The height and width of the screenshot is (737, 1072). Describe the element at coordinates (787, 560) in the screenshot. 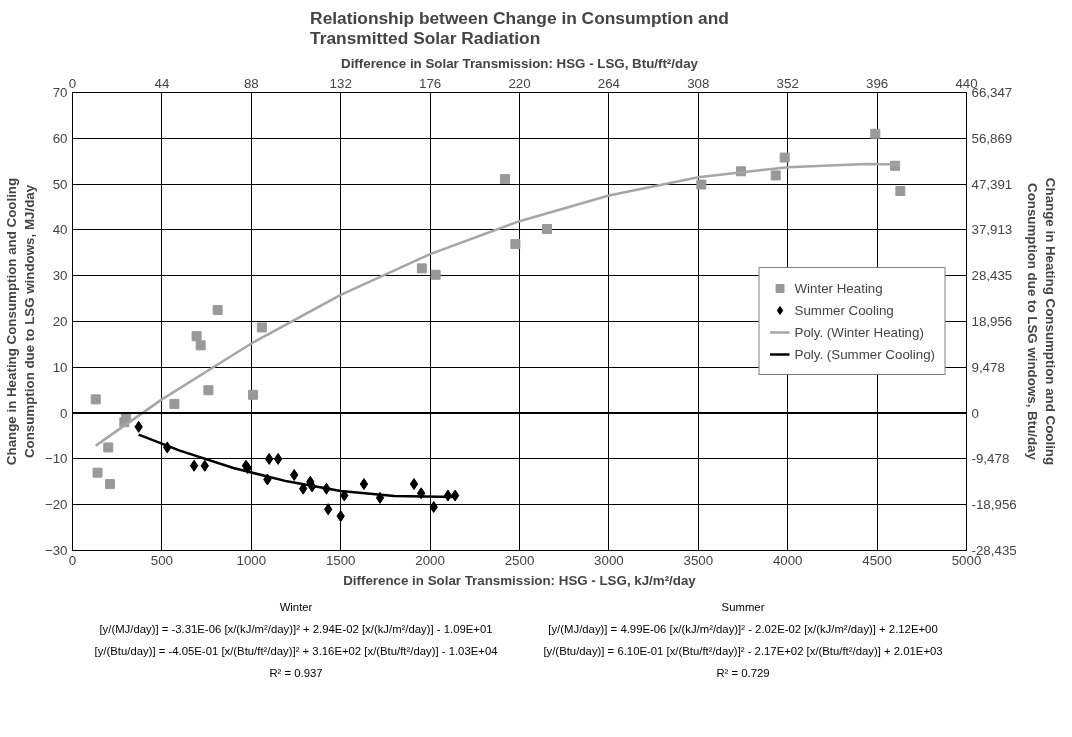

I see `x-tick-label: 4000` at that location.